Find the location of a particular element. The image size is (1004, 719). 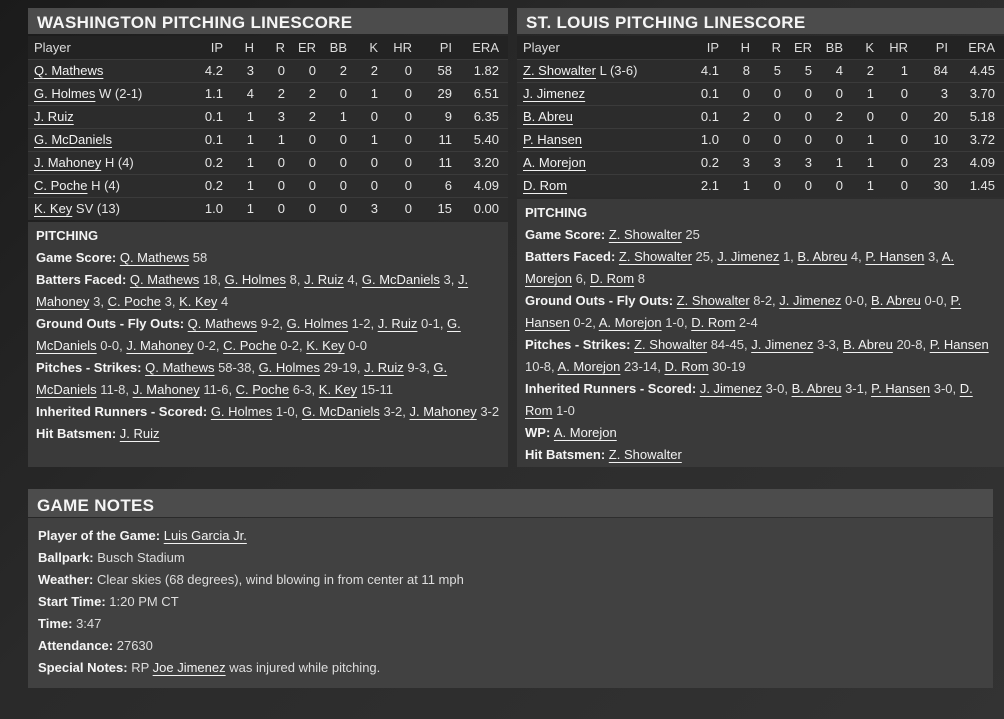

stat-line-text: 0-0, is located at coordinates (111, 345).